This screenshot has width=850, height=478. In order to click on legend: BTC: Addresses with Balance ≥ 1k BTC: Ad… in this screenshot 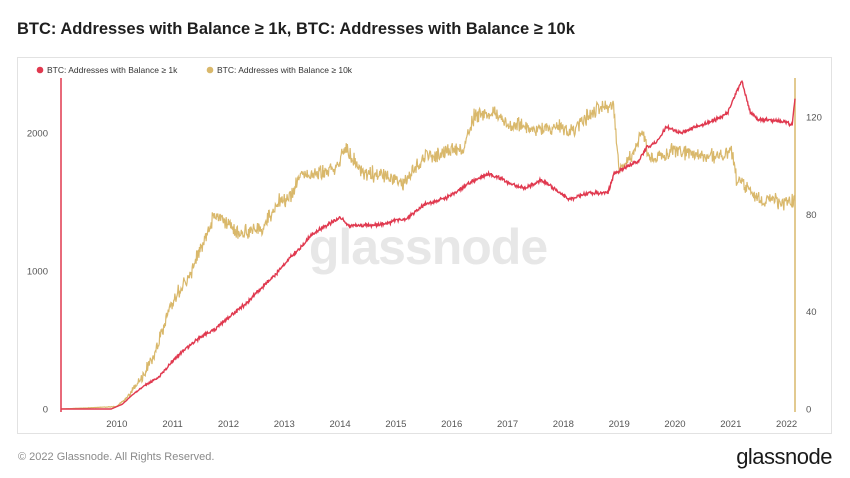, I will do `click(194, 70)`.